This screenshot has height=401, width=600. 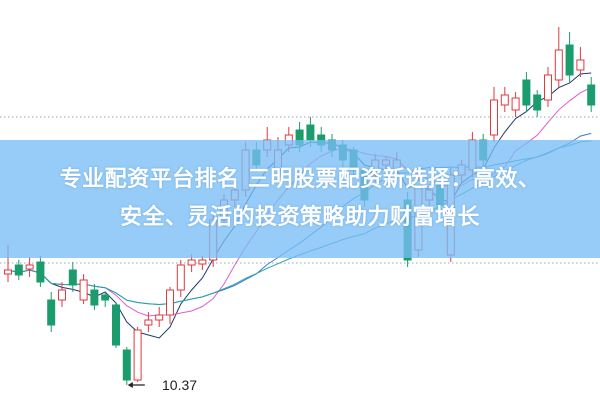 What do you see at coordinates (299, 217) in the screenshot?
I see `banner-title-line-2: 安全、灵活的投资策略助力财富增长` at bounding box center [299, 217].